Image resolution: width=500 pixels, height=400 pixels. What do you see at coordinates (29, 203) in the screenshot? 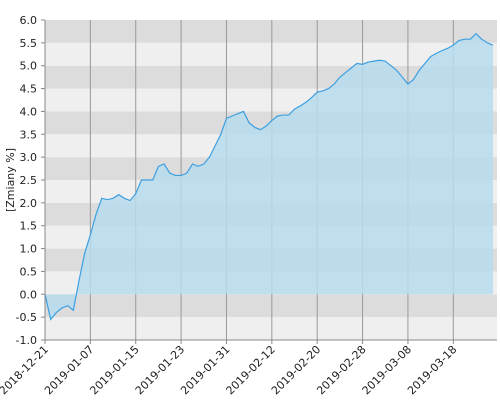
I see `y-tick-label: 2.0` at bounding box center [29, 203].